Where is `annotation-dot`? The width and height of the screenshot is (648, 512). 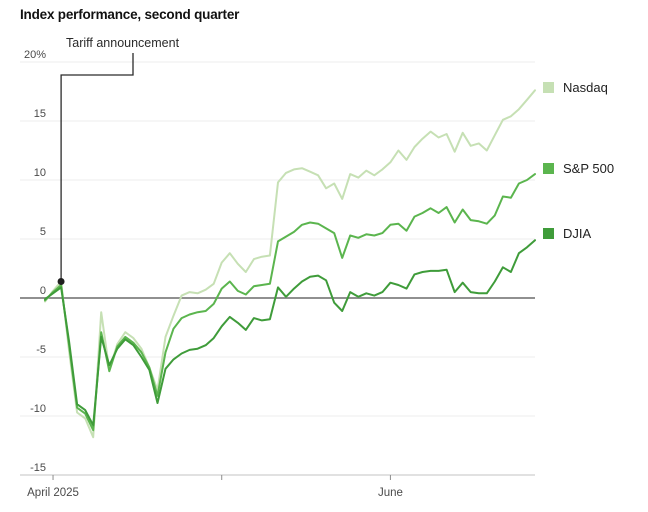
annotation-dot is located at coordinates (61, 281).